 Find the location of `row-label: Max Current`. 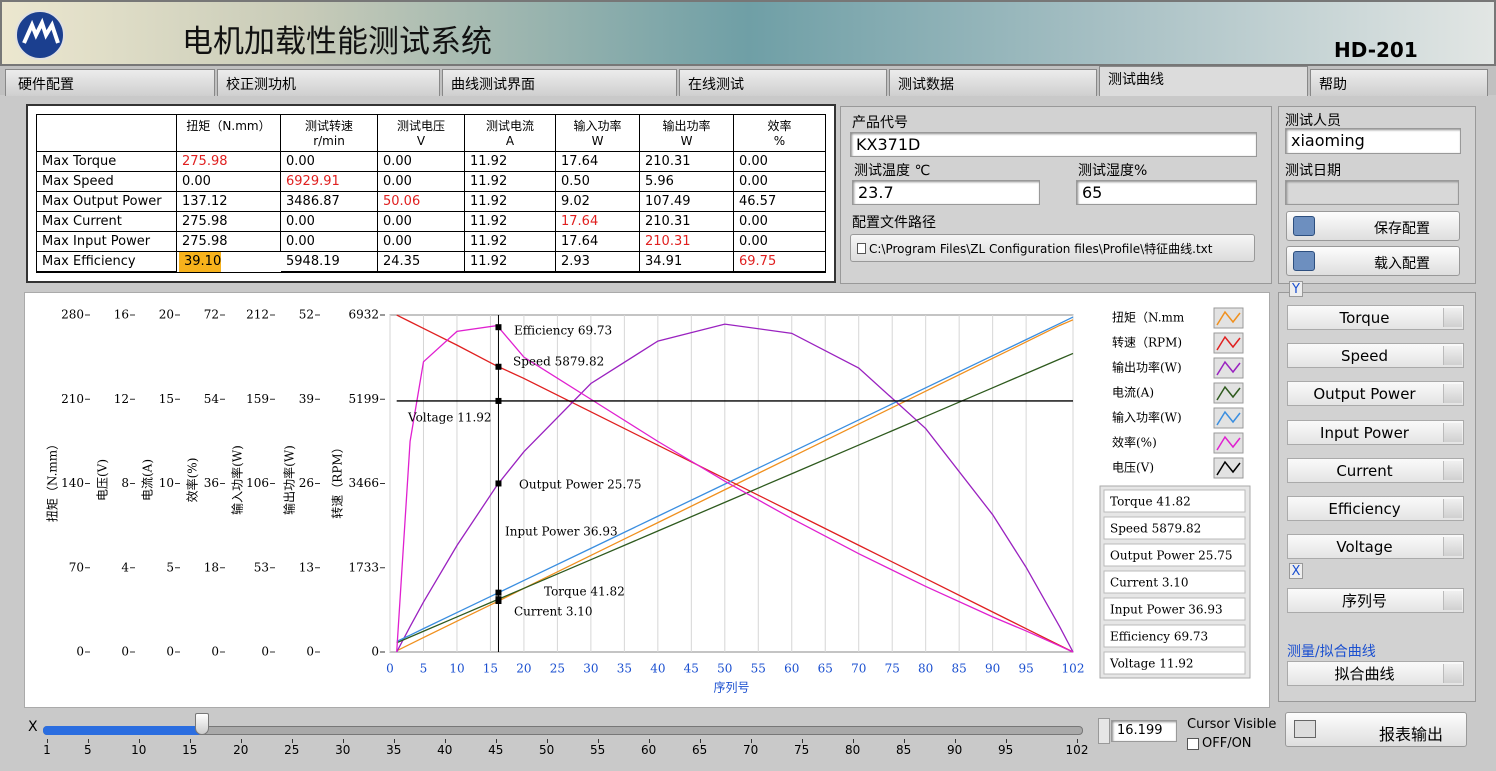

row-label: Max Current is located at coordinates (106, 222).